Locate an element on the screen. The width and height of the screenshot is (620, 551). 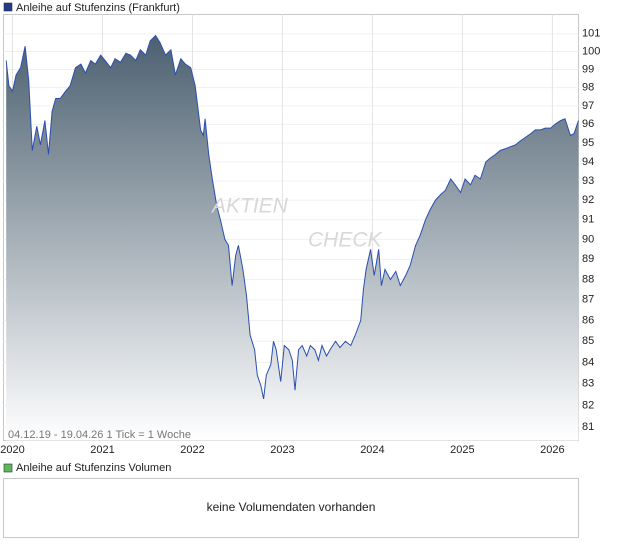
volume-frame is located at coordinates (291, 508).